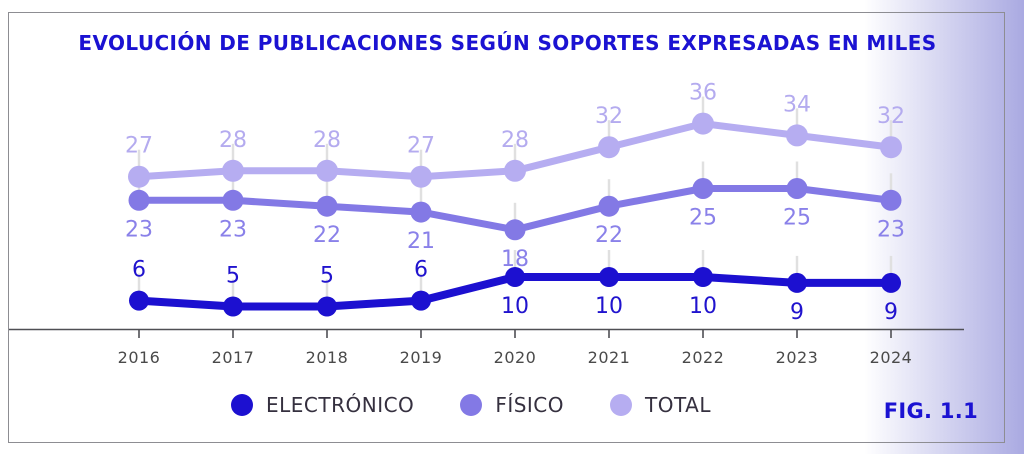 Image resolution: width=1024 pixels, height=454 pixels. Describe the element at coordinates (797, 357) in the screenshot. I see `x-axis-year-label: 2023` at that location.